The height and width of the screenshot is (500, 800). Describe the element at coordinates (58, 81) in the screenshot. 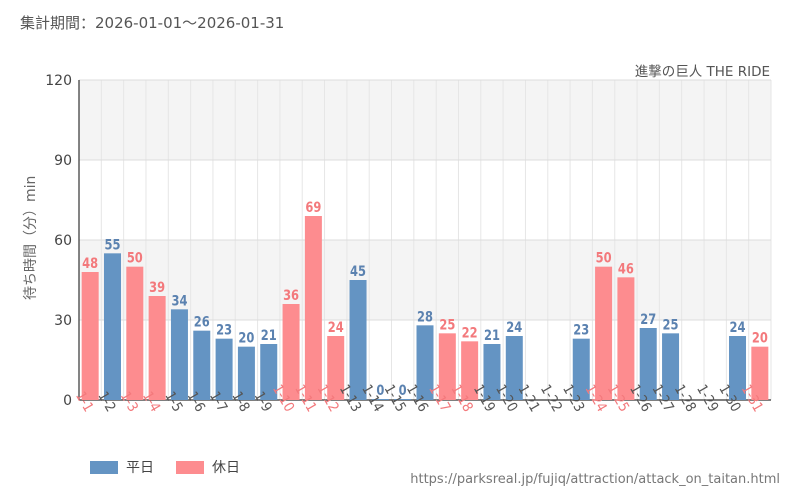

I see `y-tick-label: 120` at that location.